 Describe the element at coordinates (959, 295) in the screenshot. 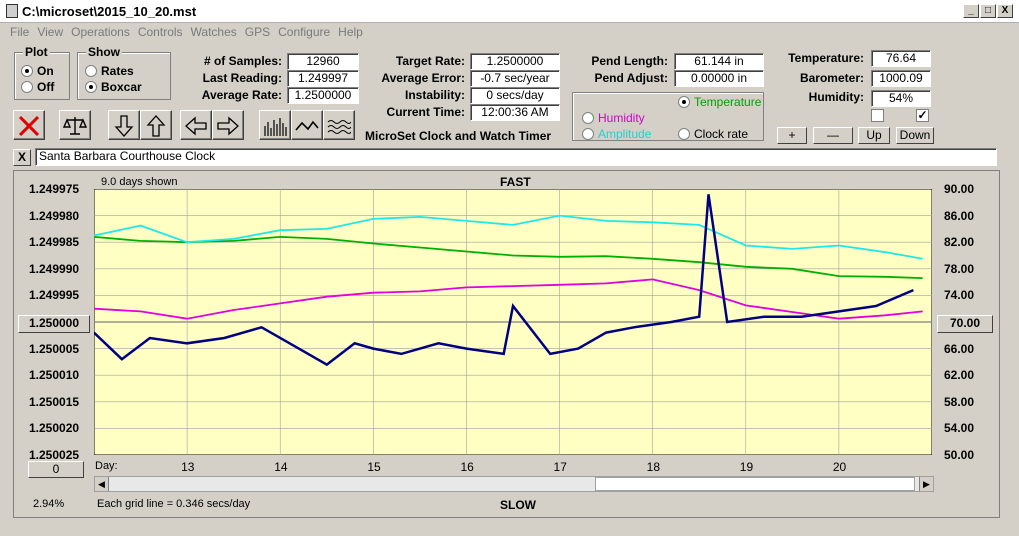

I see `y-right-tick: 74.00` at that location.